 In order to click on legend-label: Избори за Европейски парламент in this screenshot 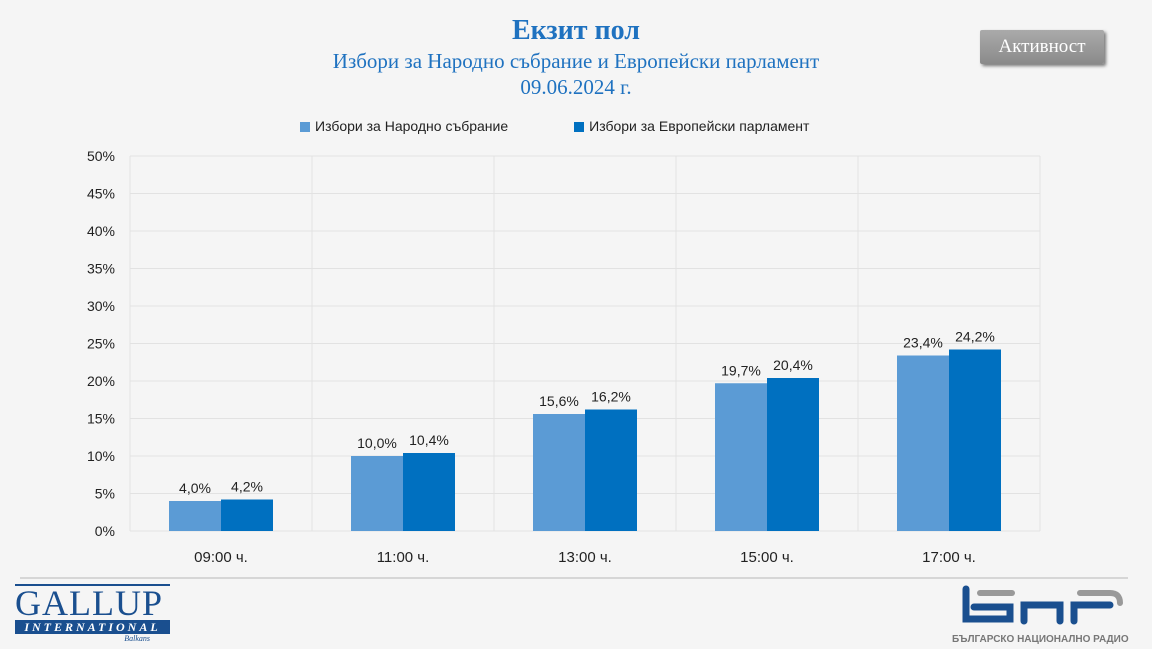, I will do `click(699, 126)`.